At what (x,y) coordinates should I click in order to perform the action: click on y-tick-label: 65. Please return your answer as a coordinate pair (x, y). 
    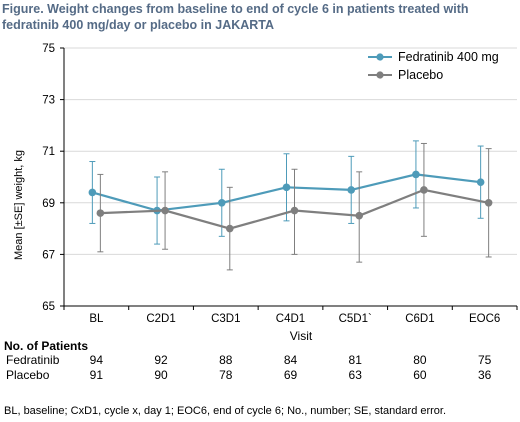
    Looking at the image, I should click on (48, 307).